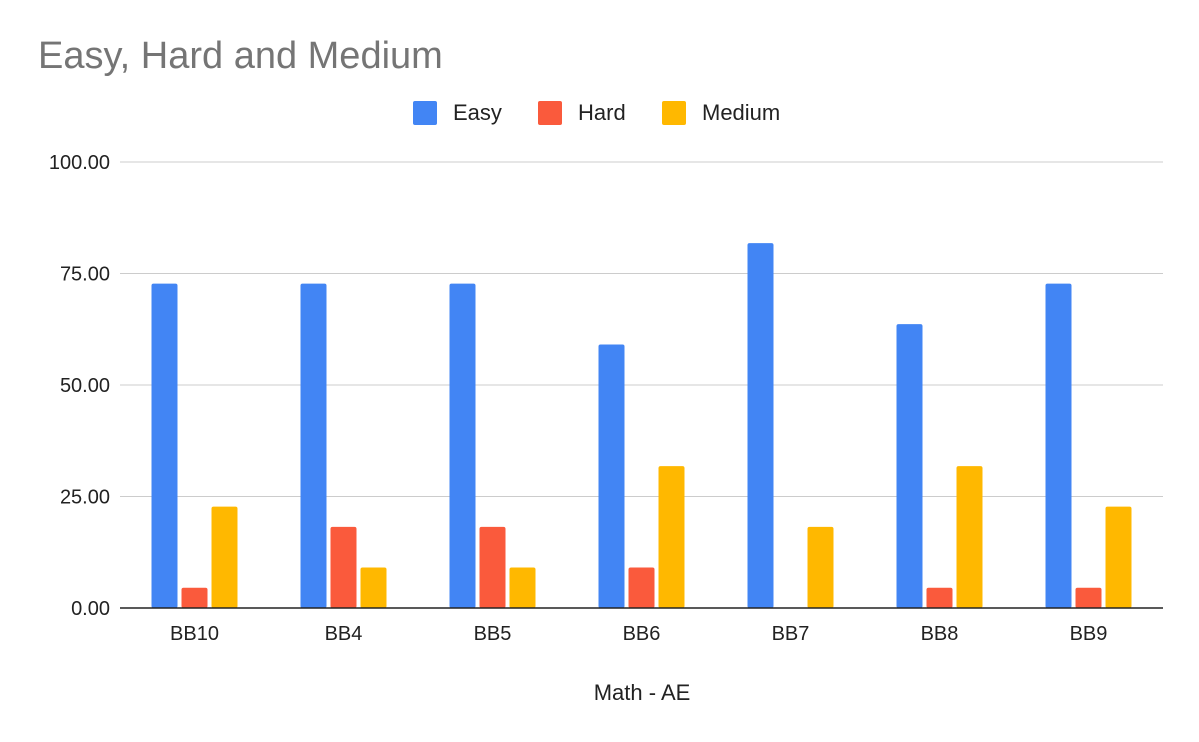  What do you see at coordinates (373, 587) in the screenshot?
I see `bar-medium-bb4` at bounding box center [373, 587].